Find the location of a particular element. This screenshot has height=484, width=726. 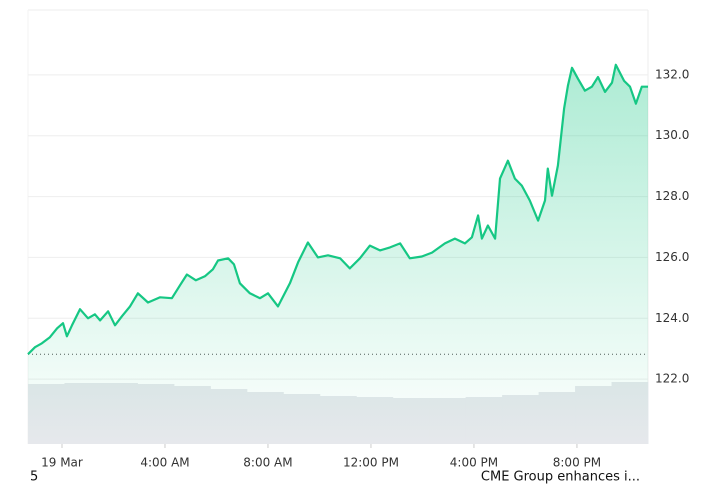

y-tick-label: 126.0 is located at coordinates (672, 257).